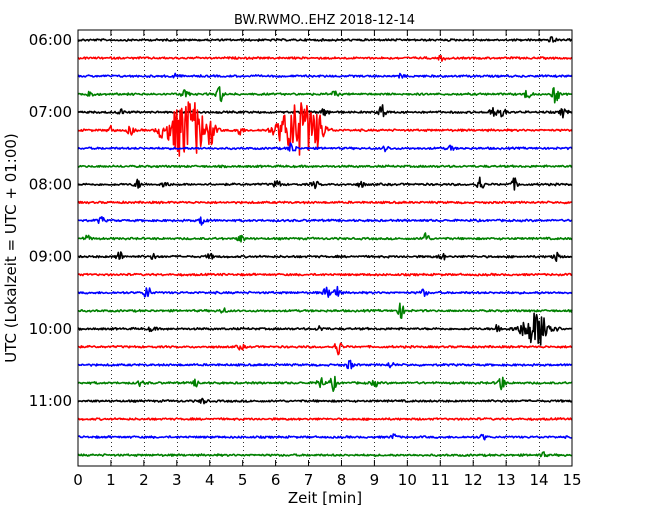  Describe the element at coordinates (473, 480) in the screenshot. I see `x-tick-label: 12` at that location.